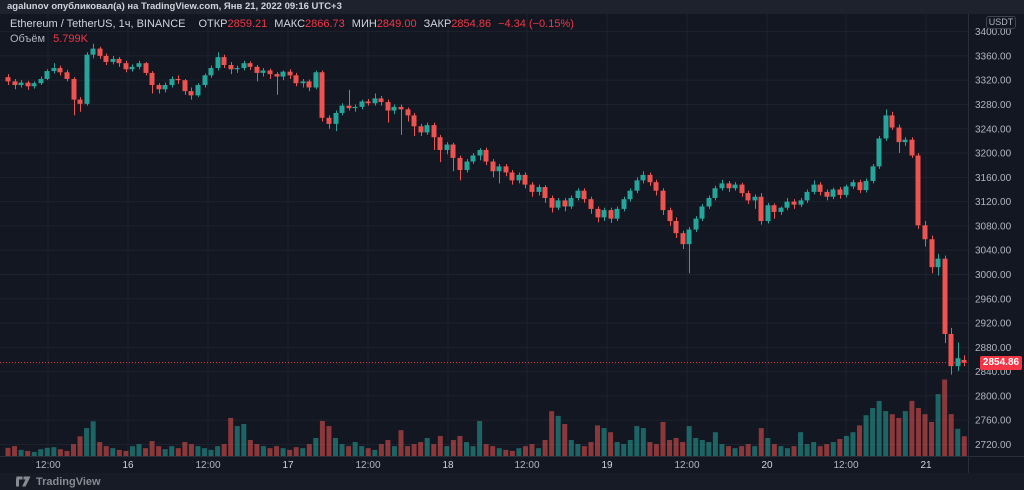 The image size is (1024, 490). Describe the element at coordinates (484, 464) in the screenshot. I see `time-axis` at that location.